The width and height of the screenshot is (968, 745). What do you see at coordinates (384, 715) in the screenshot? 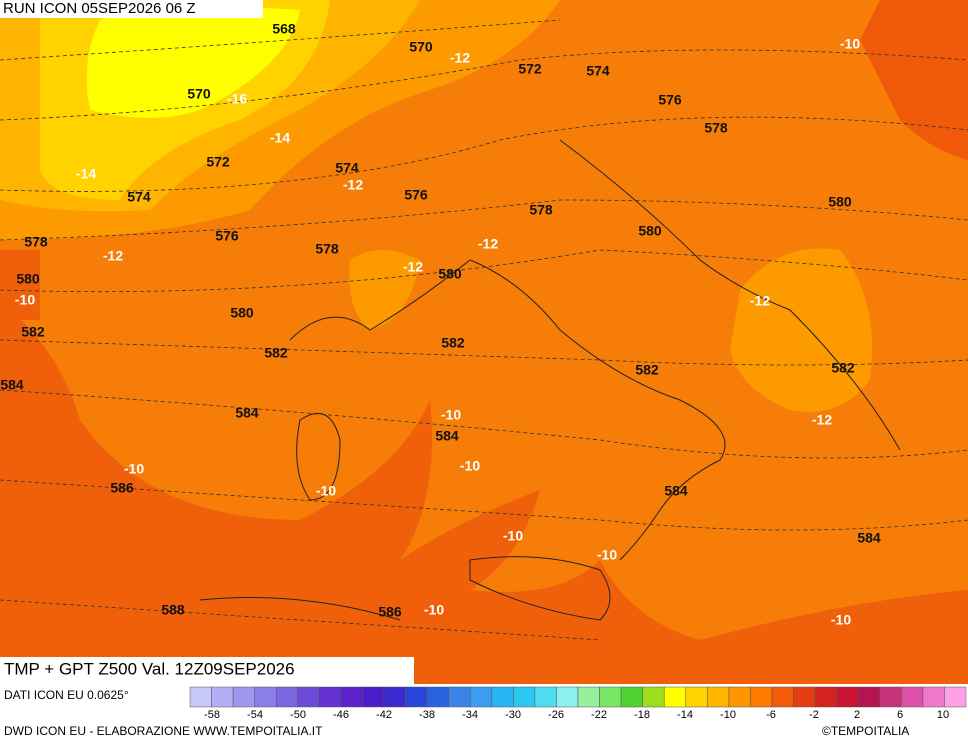
I see `colorbar-label: -42` at bounding box center [384, 715].